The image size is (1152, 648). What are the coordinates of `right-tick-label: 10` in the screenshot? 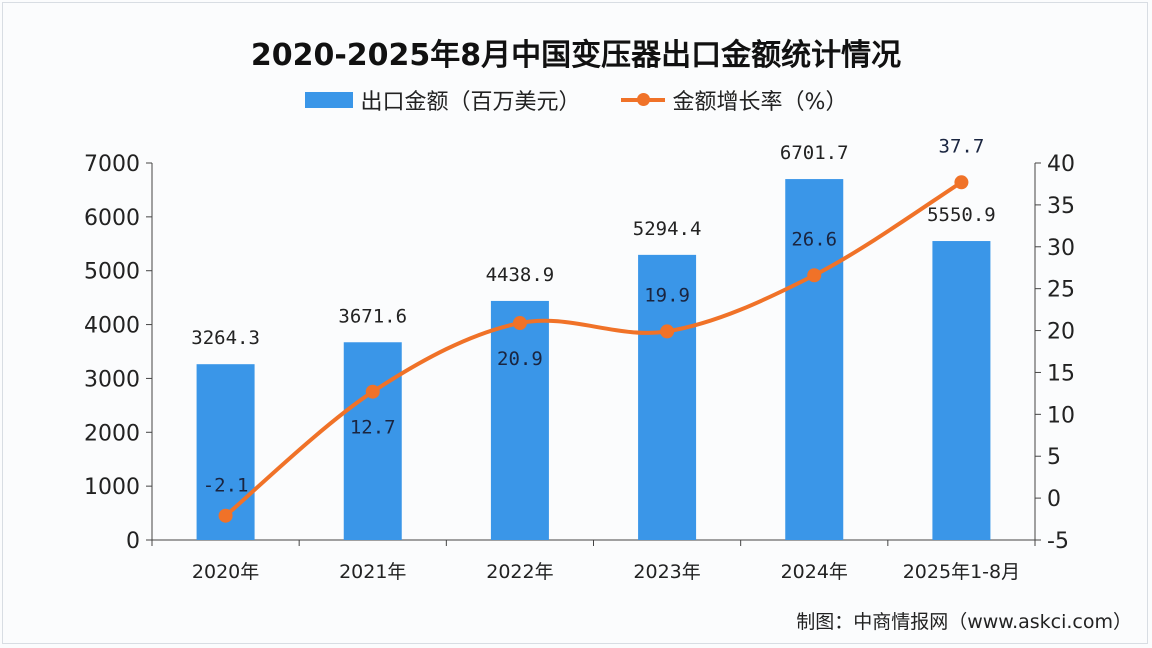 It's located at (1061, 415).